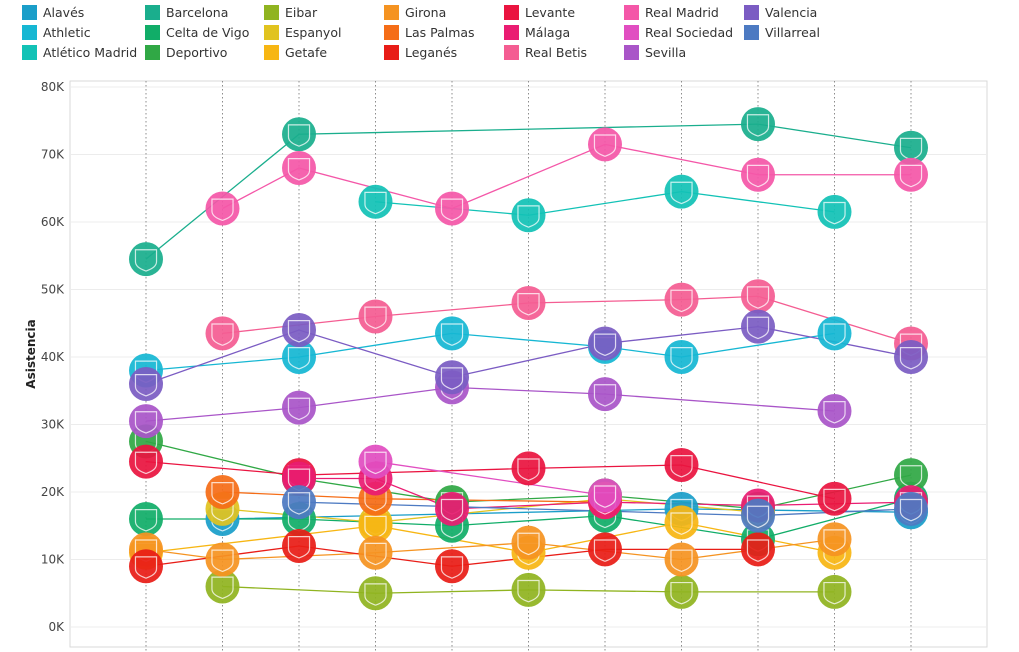 The height and width of the screenshot is (652, 1019). I want to click on legend-label: Atlético Madrid, so click(90, 52).